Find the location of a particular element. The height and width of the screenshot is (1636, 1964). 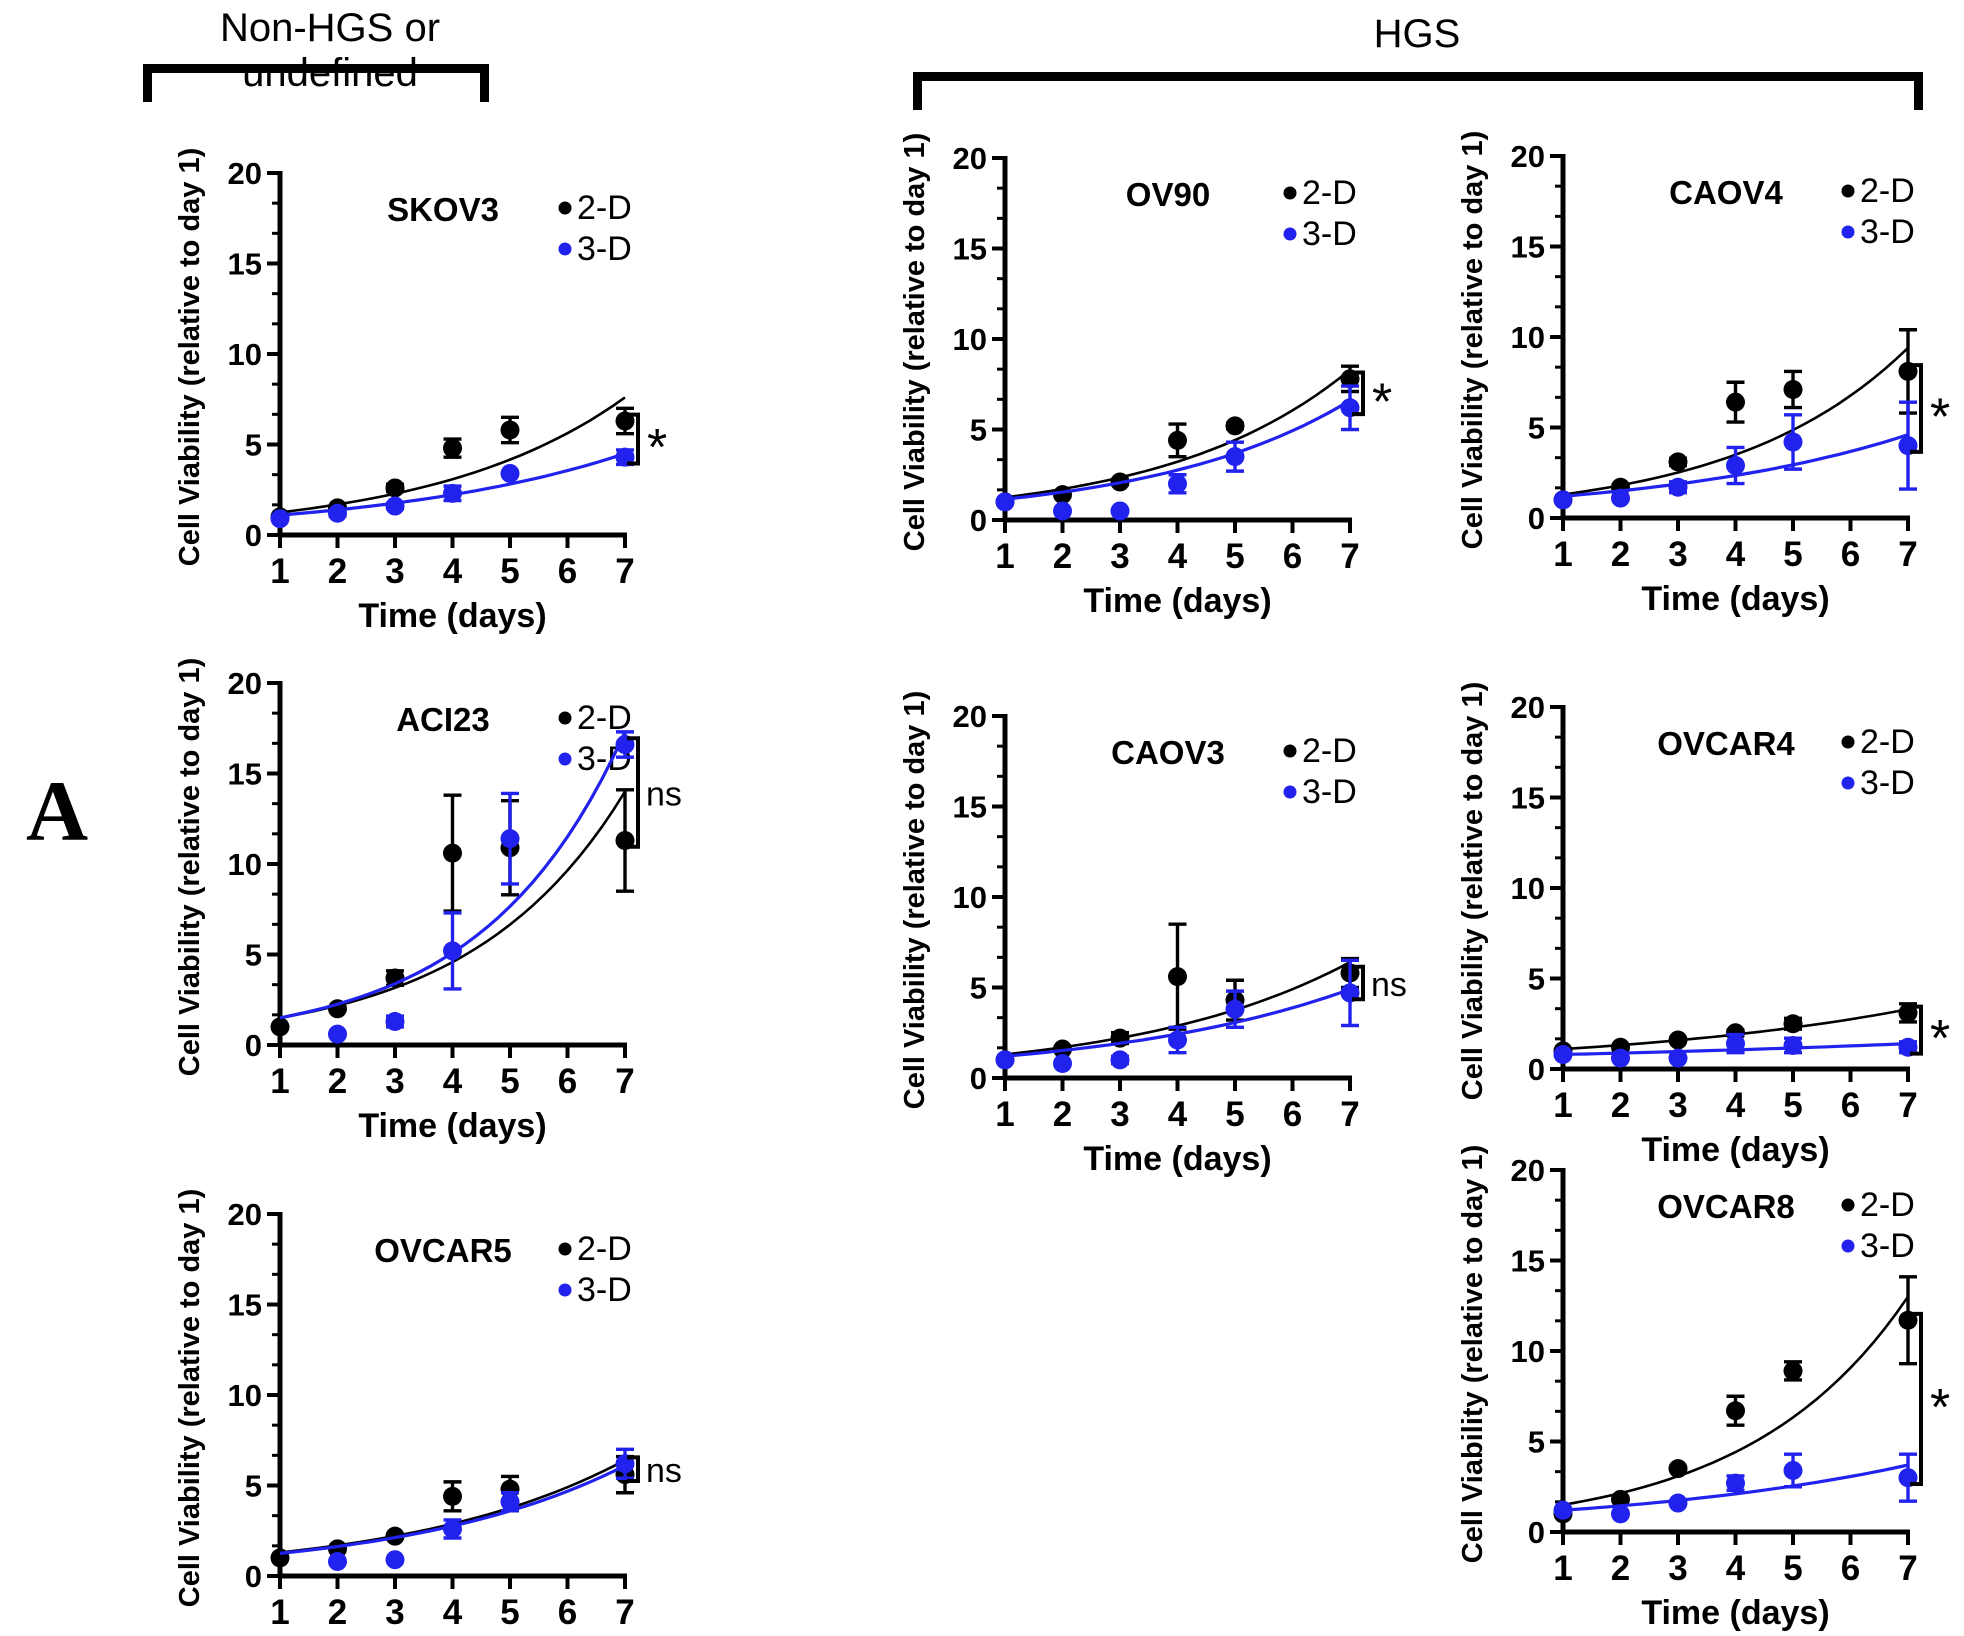

x-tick-label: 2 is located at coordinates (1062, 556).